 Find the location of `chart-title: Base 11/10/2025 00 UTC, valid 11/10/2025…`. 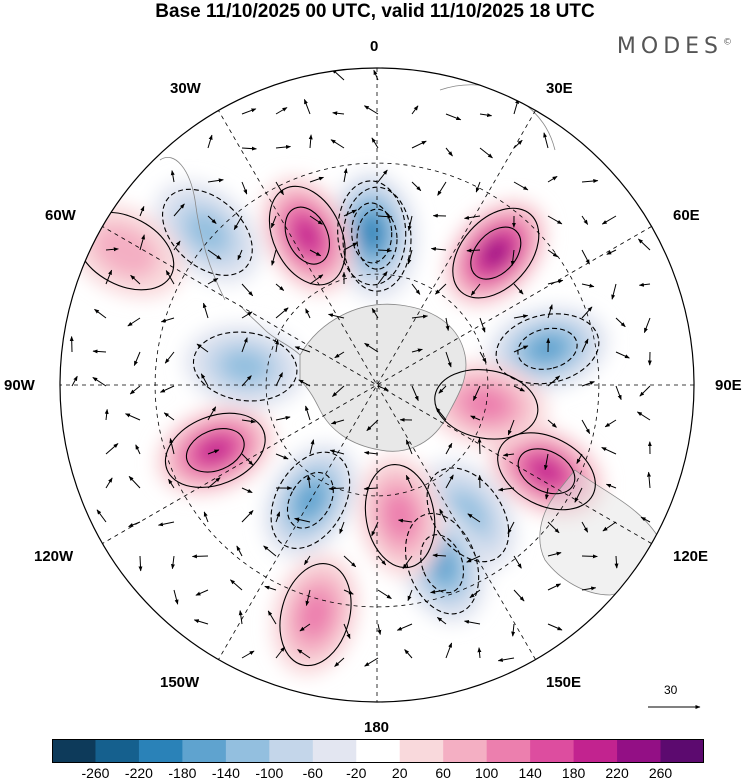

chart-title: Base 11/10/2025 00 UTC, valid 11/10/2025… is located at coordinates (375, 11).